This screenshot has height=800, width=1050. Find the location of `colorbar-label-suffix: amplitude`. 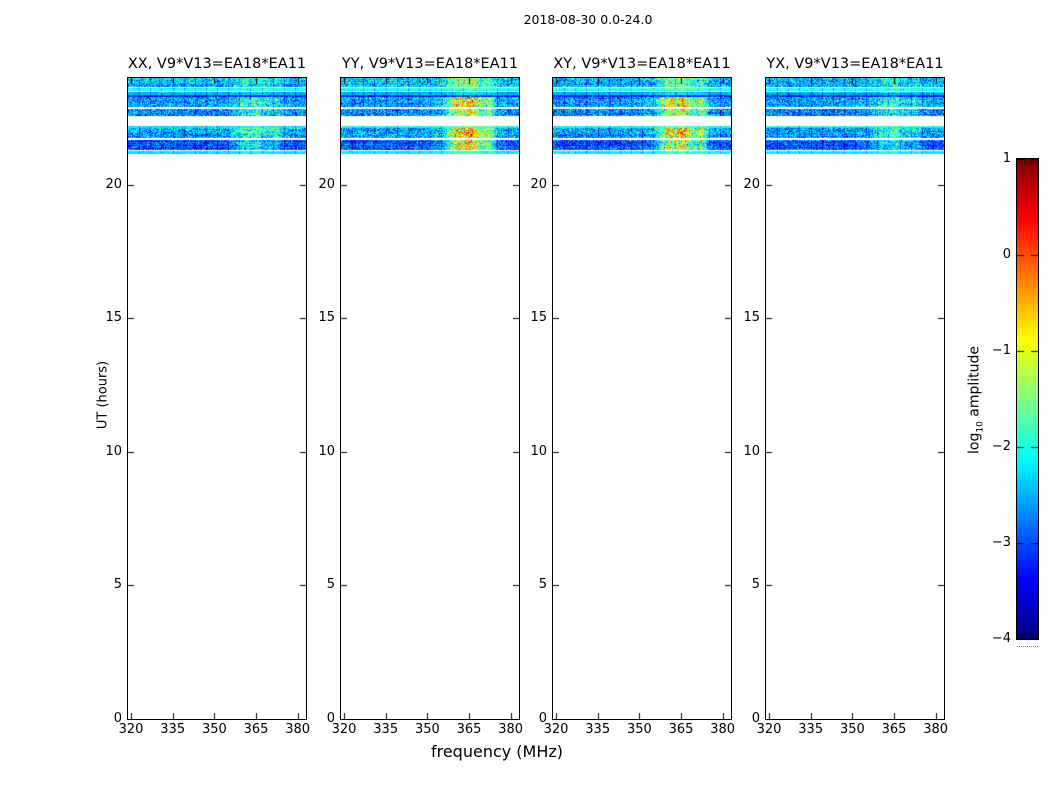

colorbar-label-suffix: amplitude is located at coordinates (974, 384).